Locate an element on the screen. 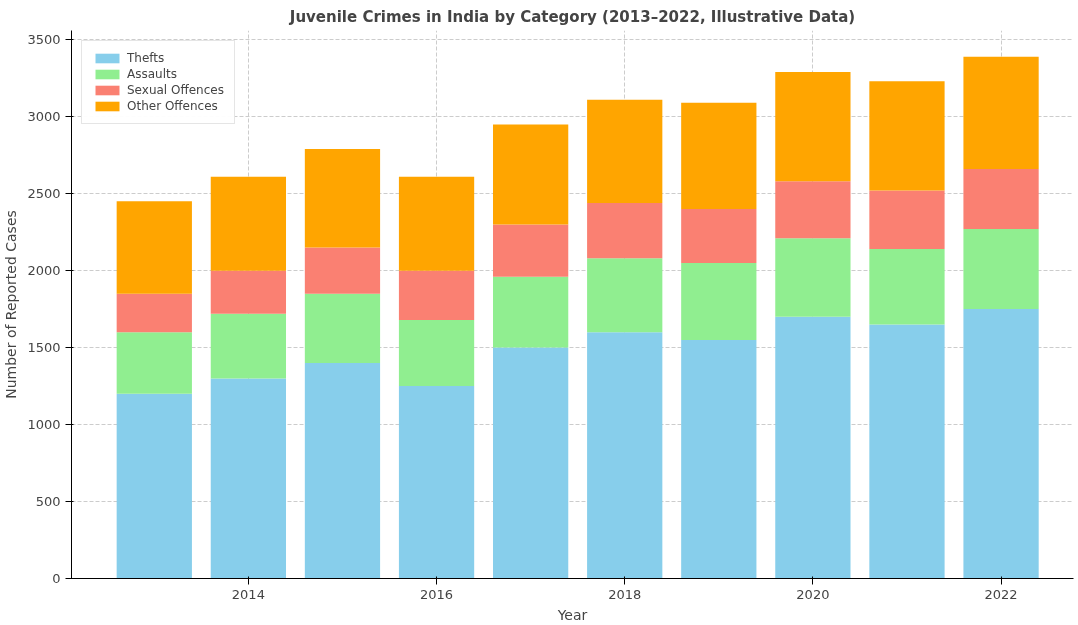 The width and height of the screenshot is (1078, 625). x-tick-label: 2018 is located at coordinates (625, 594).